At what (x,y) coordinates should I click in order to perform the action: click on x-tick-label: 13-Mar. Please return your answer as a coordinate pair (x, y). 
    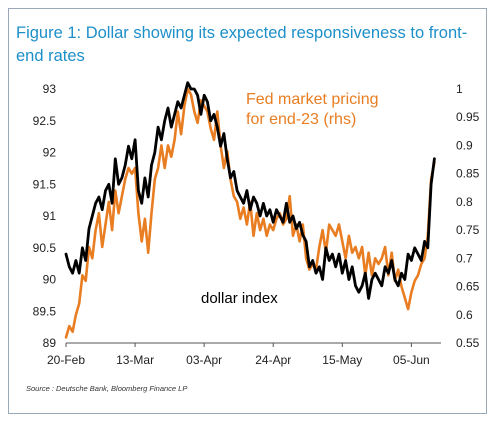
    Looking at the image, I should click on (135, 360).